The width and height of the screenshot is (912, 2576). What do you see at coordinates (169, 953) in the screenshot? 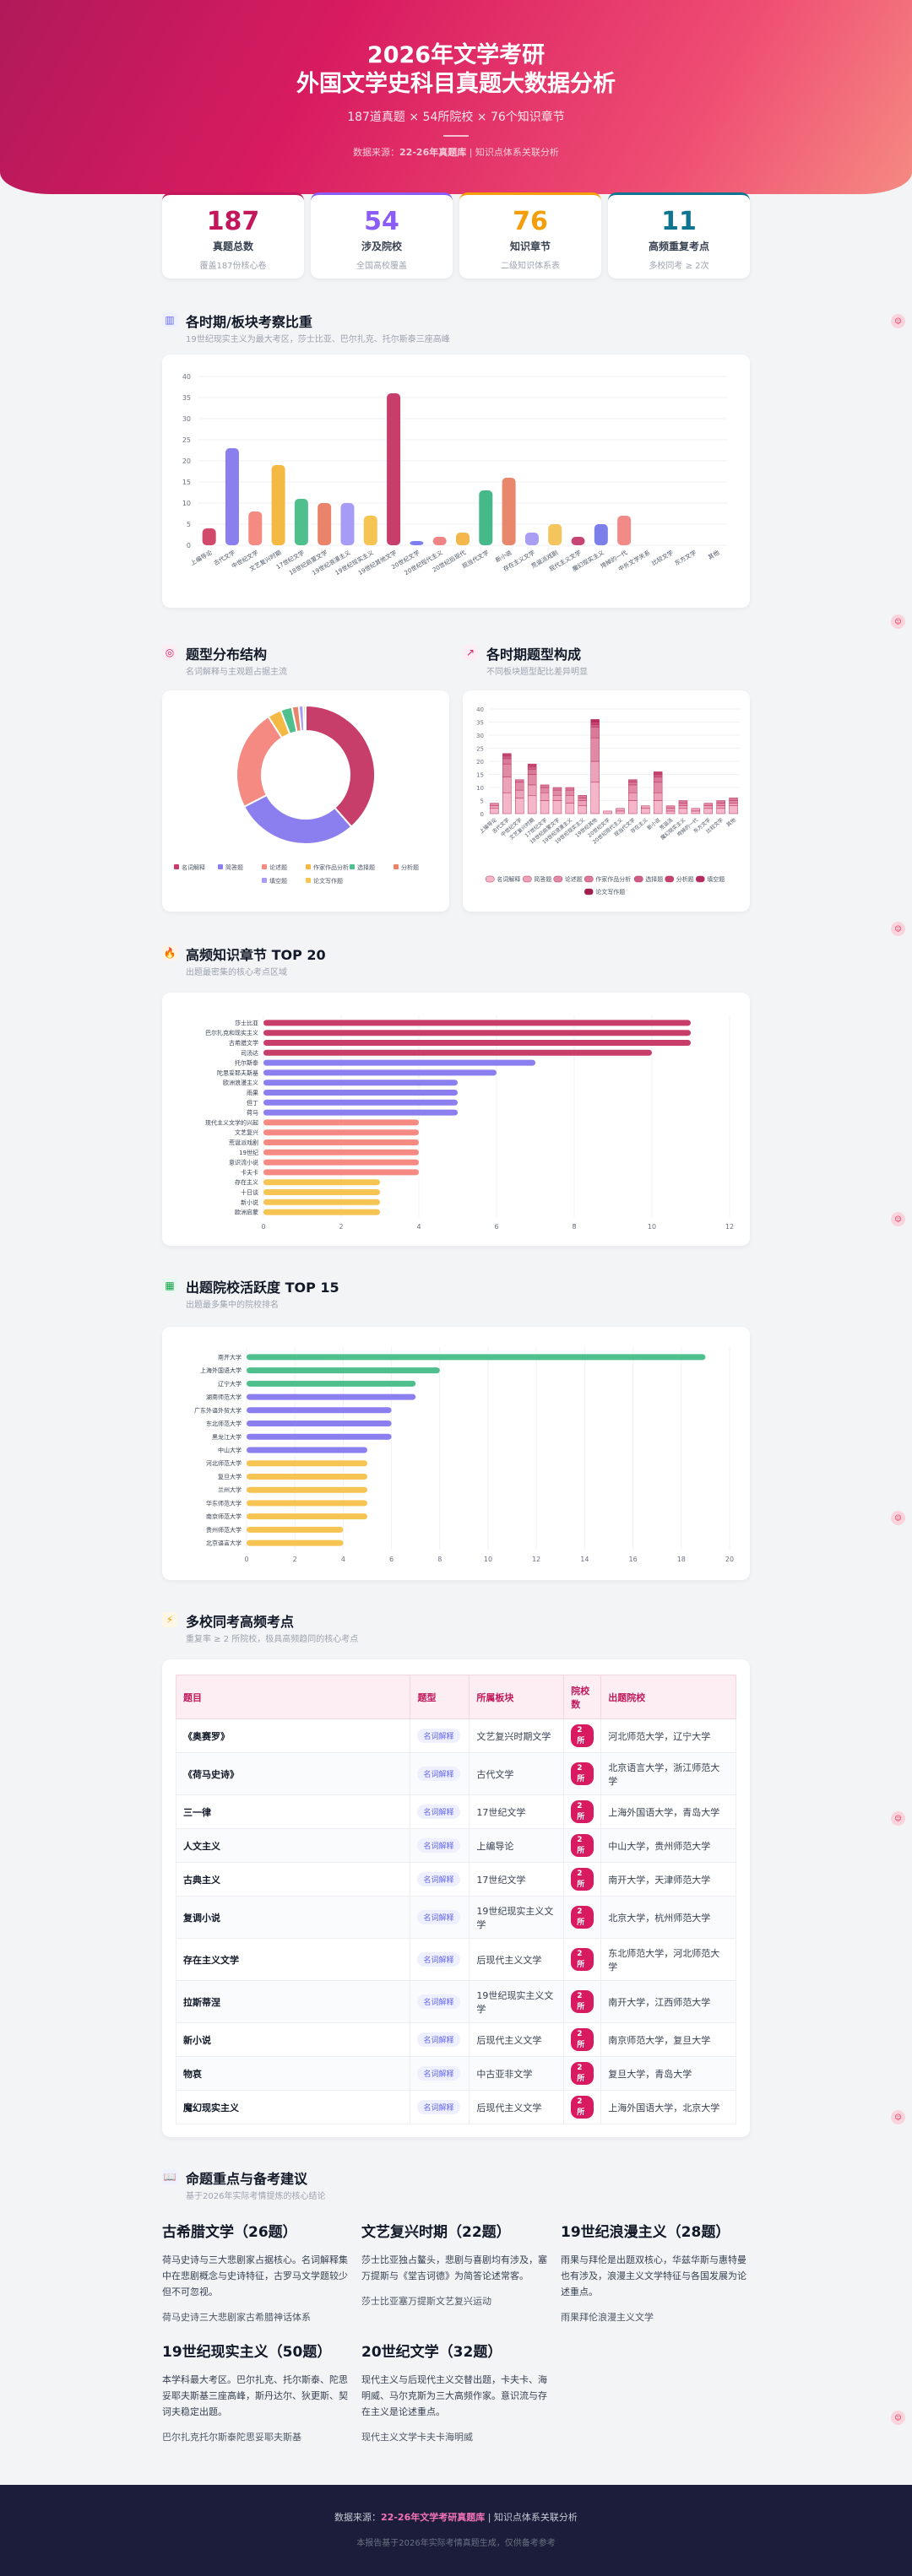
I see `fire-icon: 🔥` at bounding box center [169, 953].